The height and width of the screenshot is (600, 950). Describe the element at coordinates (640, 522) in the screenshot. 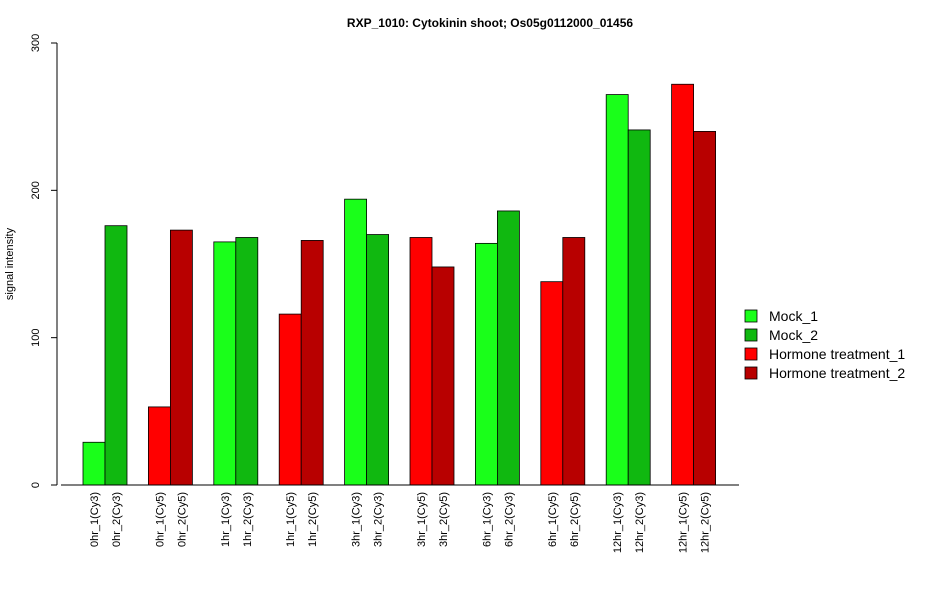

I see `x-tick-label: 12hr_2(Cy3)` at that location.